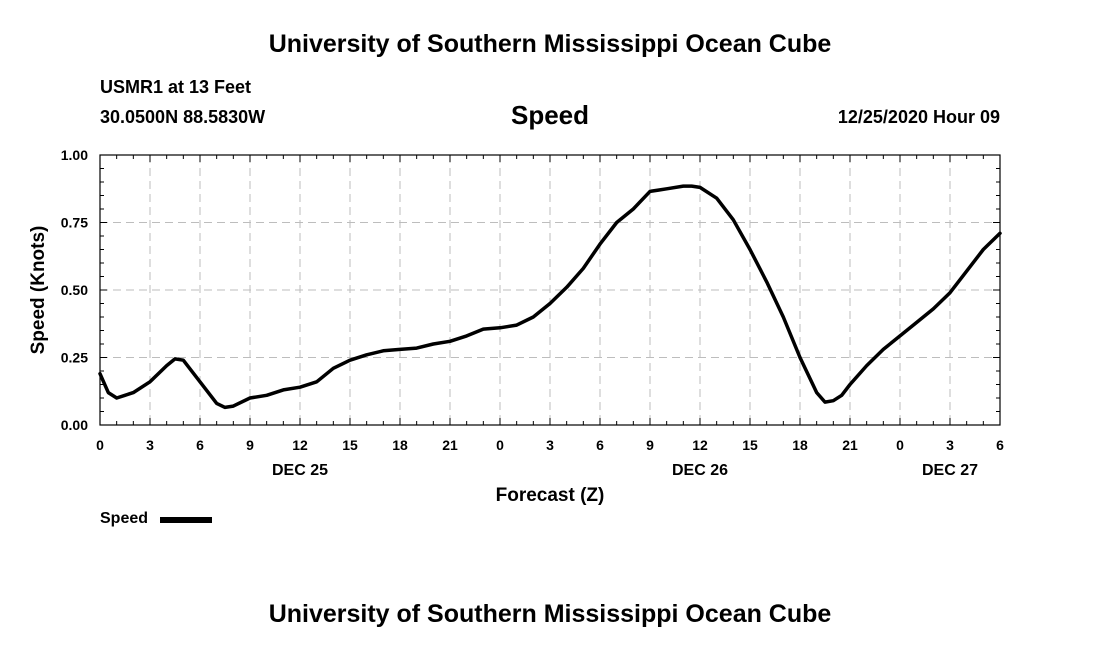  What do you see at coordinates (918, 117) in the screenshot?
I see `datetime-label: 12/25/2020 Hour 09` at bounding box center [918, 117].